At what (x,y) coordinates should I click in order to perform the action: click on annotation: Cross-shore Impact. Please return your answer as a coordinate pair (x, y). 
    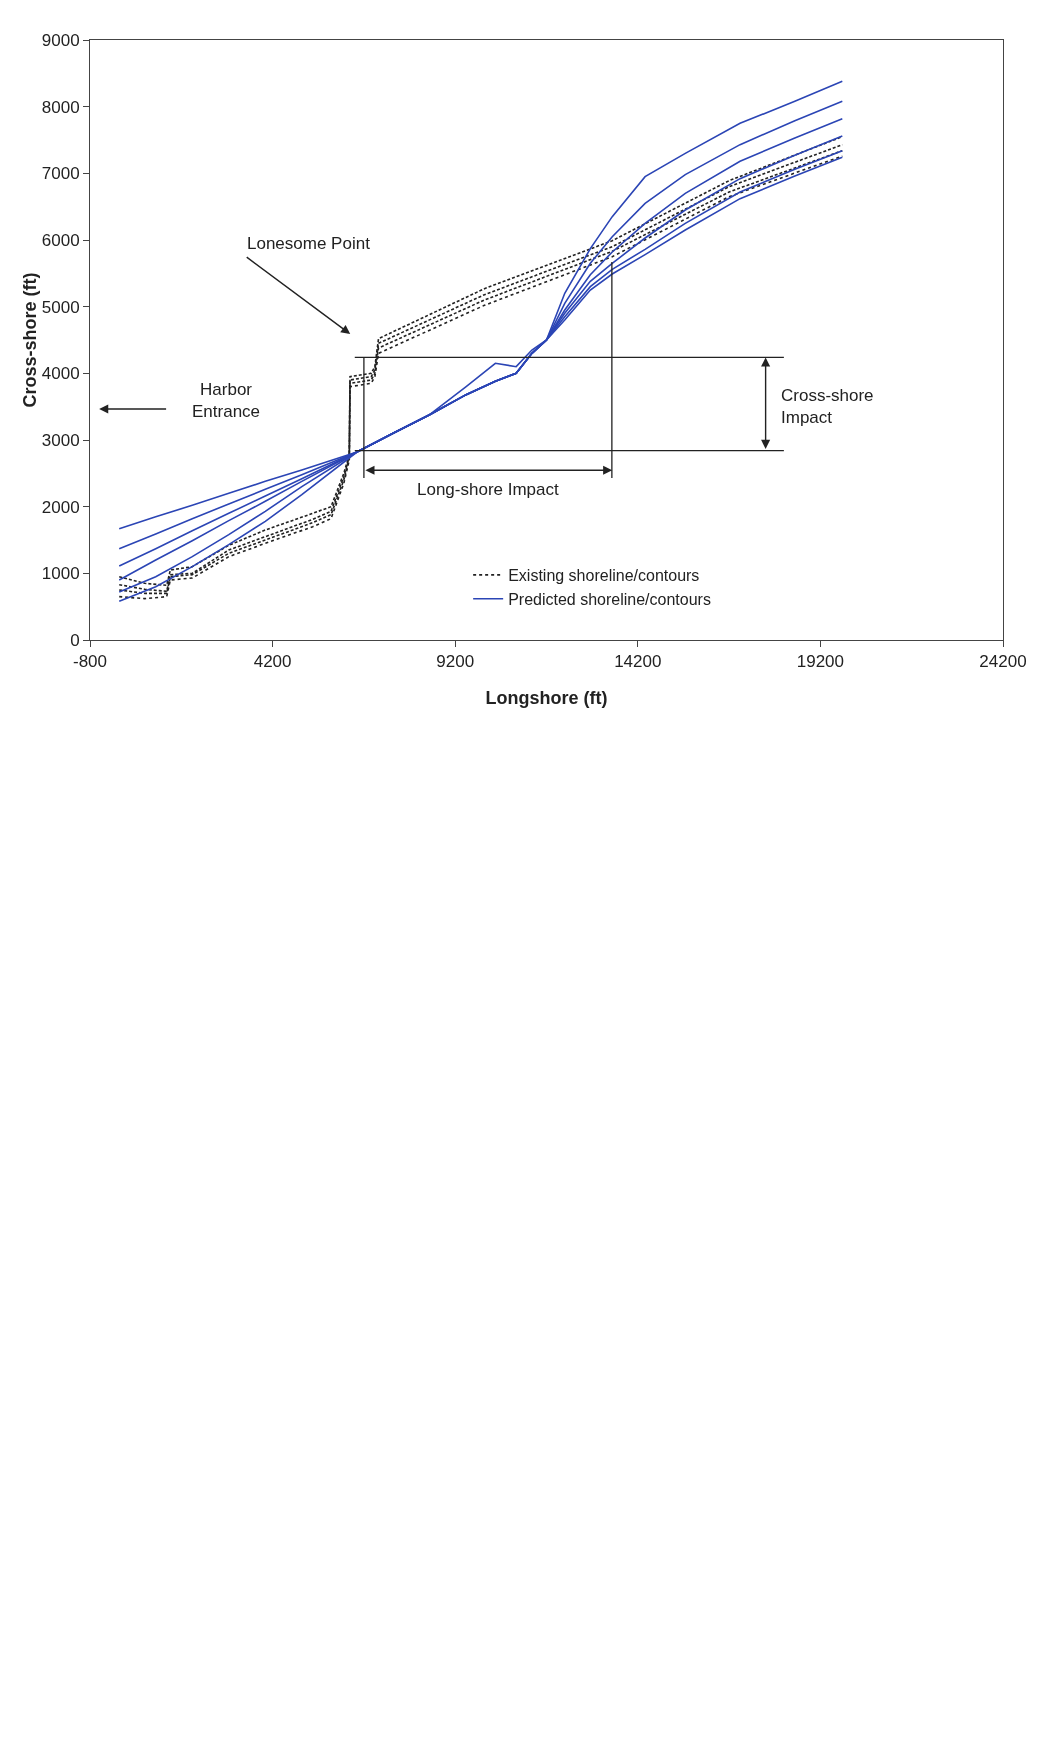
    Looking at the image, I should click on (827, 407).